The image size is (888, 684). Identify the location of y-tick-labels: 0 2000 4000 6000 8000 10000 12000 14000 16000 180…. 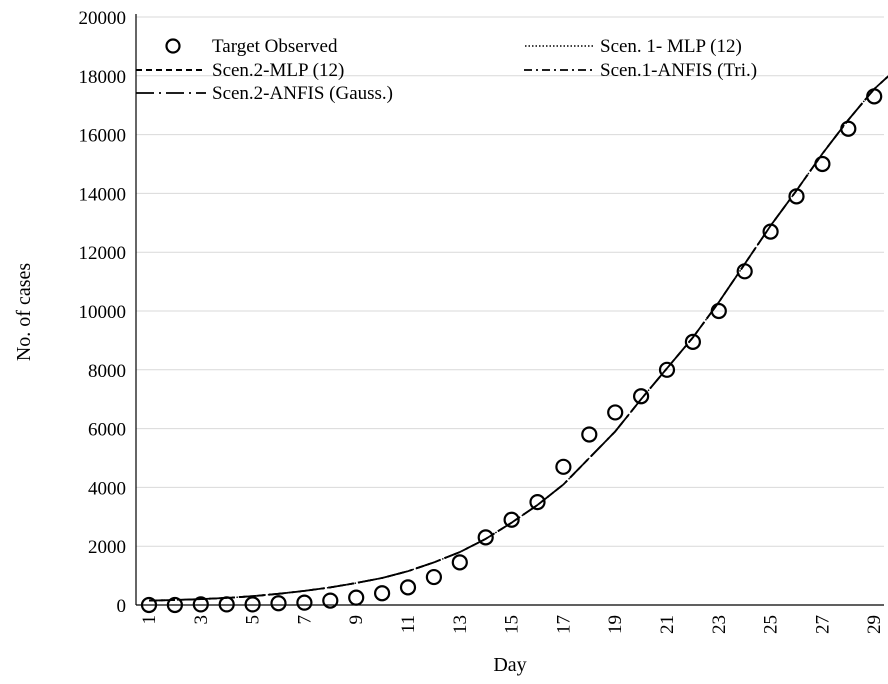
(103, 312).